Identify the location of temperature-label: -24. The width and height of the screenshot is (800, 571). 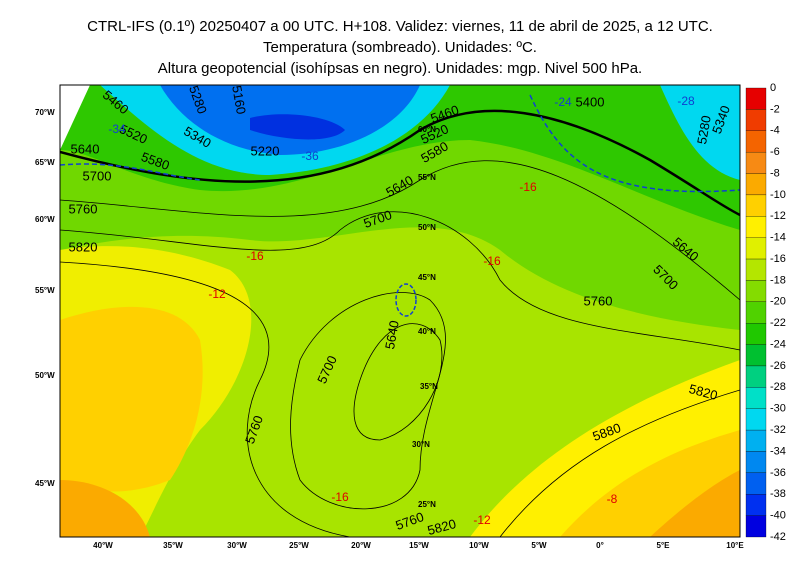
(563, 102).